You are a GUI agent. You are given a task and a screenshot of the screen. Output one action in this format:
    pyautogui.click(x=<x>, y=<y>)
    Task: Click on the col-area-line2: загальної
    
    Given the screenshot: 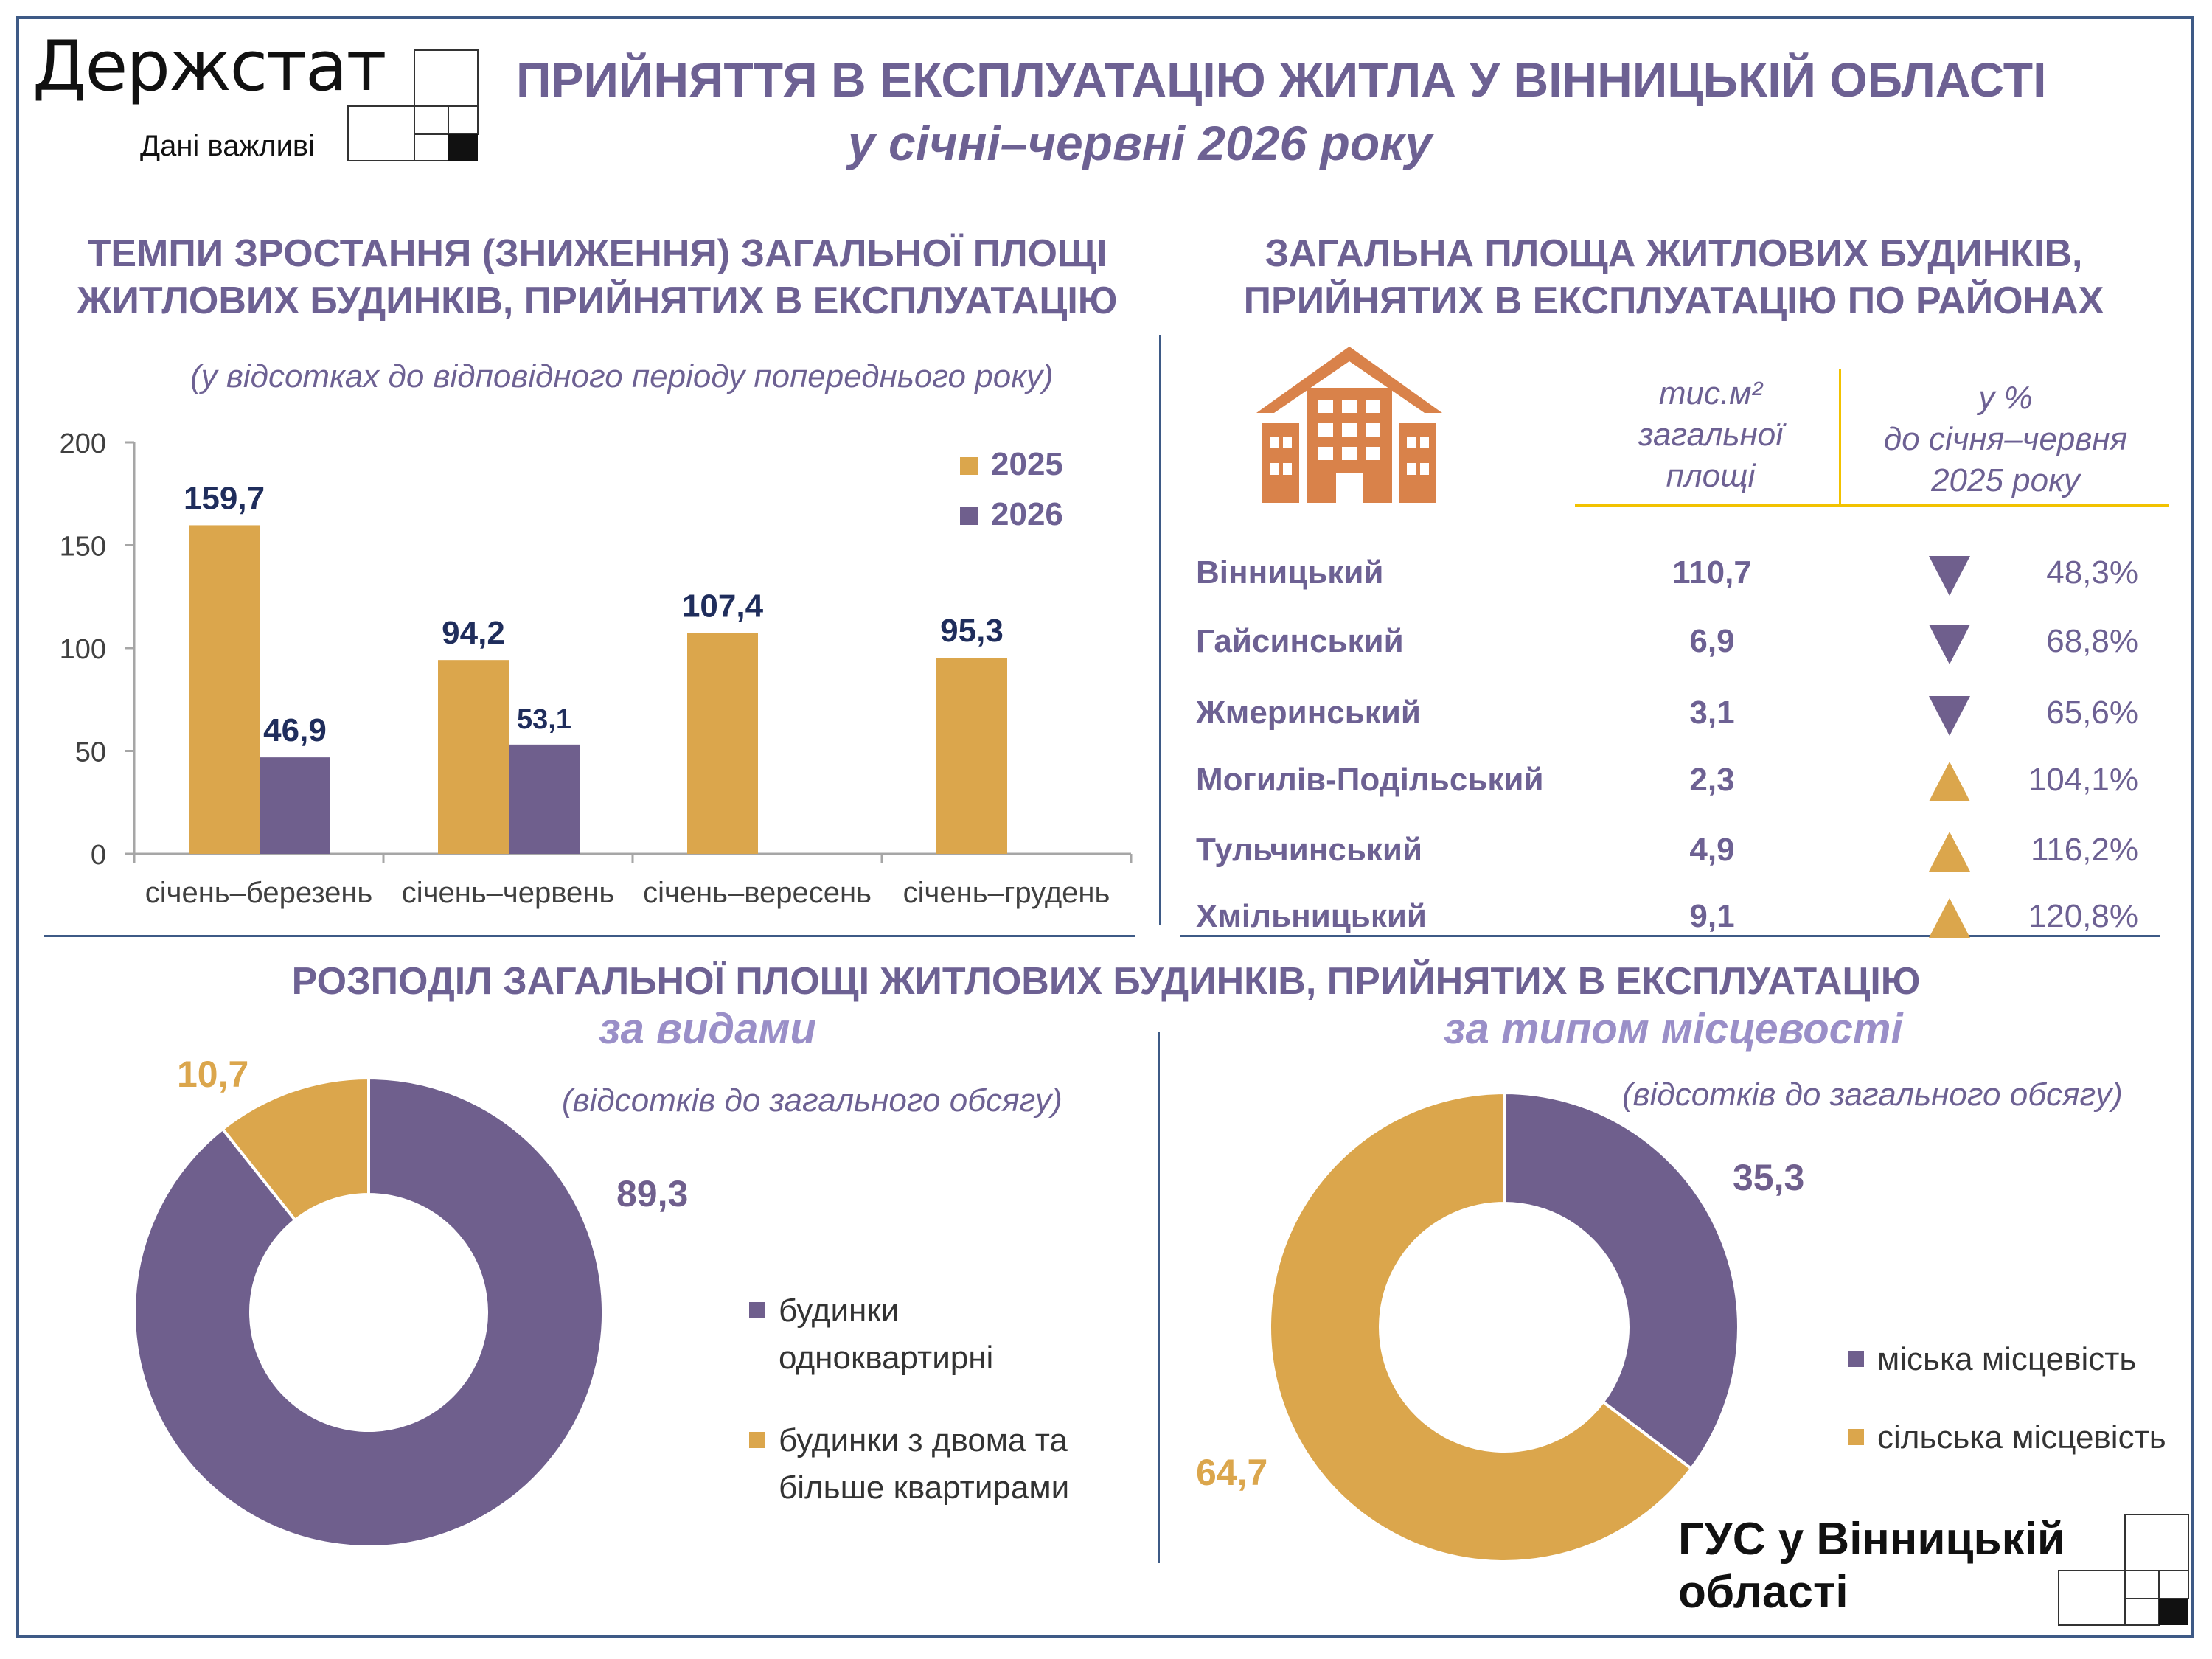 What is the action you would take?
    pyautogui.click(x=1711, y=435)
    